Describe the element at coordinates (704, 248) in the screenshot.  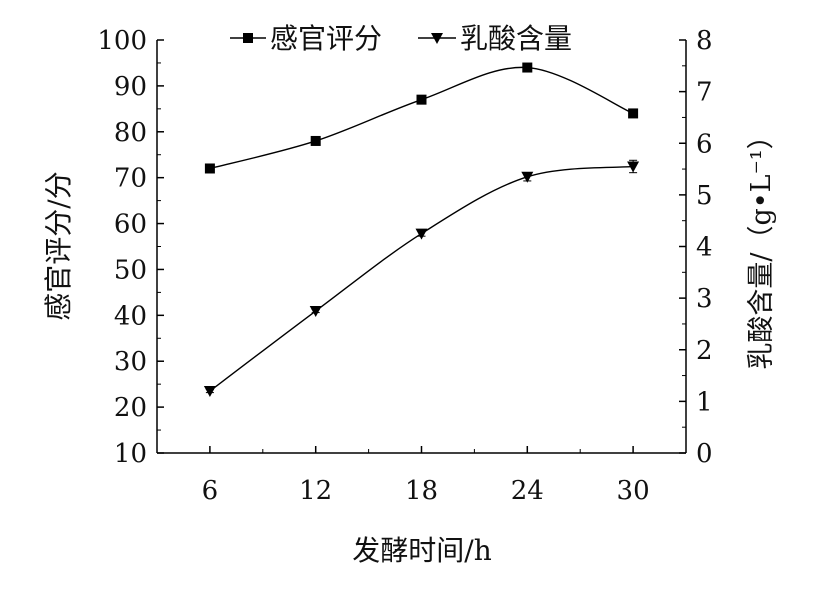
I see `y-right-tick-label: 4` at that location.